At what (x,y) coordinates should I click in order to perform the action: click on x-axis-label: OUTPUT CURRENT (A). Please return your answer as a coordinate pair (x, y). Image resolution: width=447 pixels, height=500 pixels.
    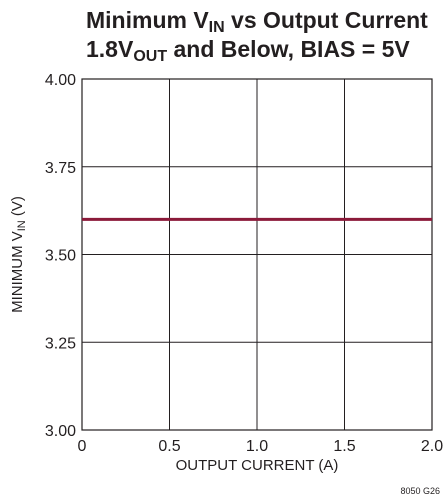
    Looking at the image, I should click on (257, 465).